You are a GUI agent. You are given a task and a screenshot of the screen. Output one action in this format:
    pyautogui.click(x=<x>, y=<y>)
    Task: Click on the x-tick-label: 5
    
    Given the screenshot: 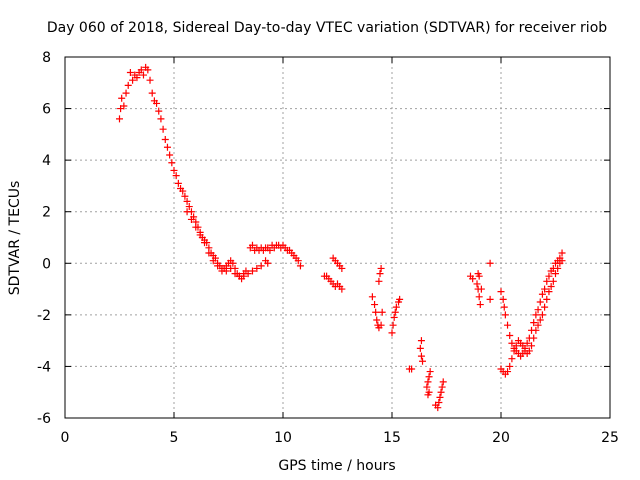 What is the action you would take?
    pyautogui.click(x=174, y=438)
    